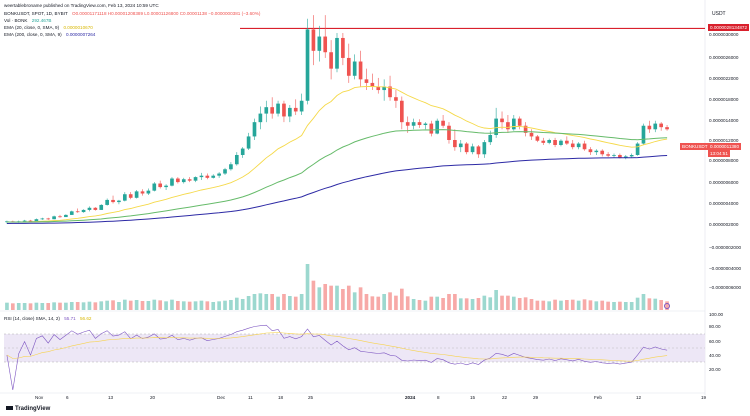 This screenshot has height=416, width=750. What do you see at coordinates (28, 409) in the screenshot?
I see `tradingview-logo: TradingView` at bounding box center [28, 409].